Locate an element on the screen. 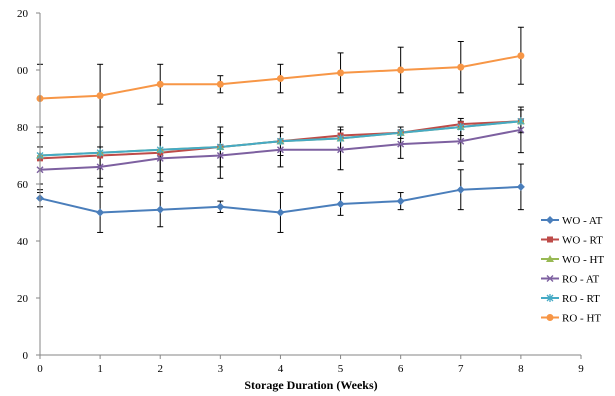  x-tick-label: 8 is located at coordinates (521, 369).